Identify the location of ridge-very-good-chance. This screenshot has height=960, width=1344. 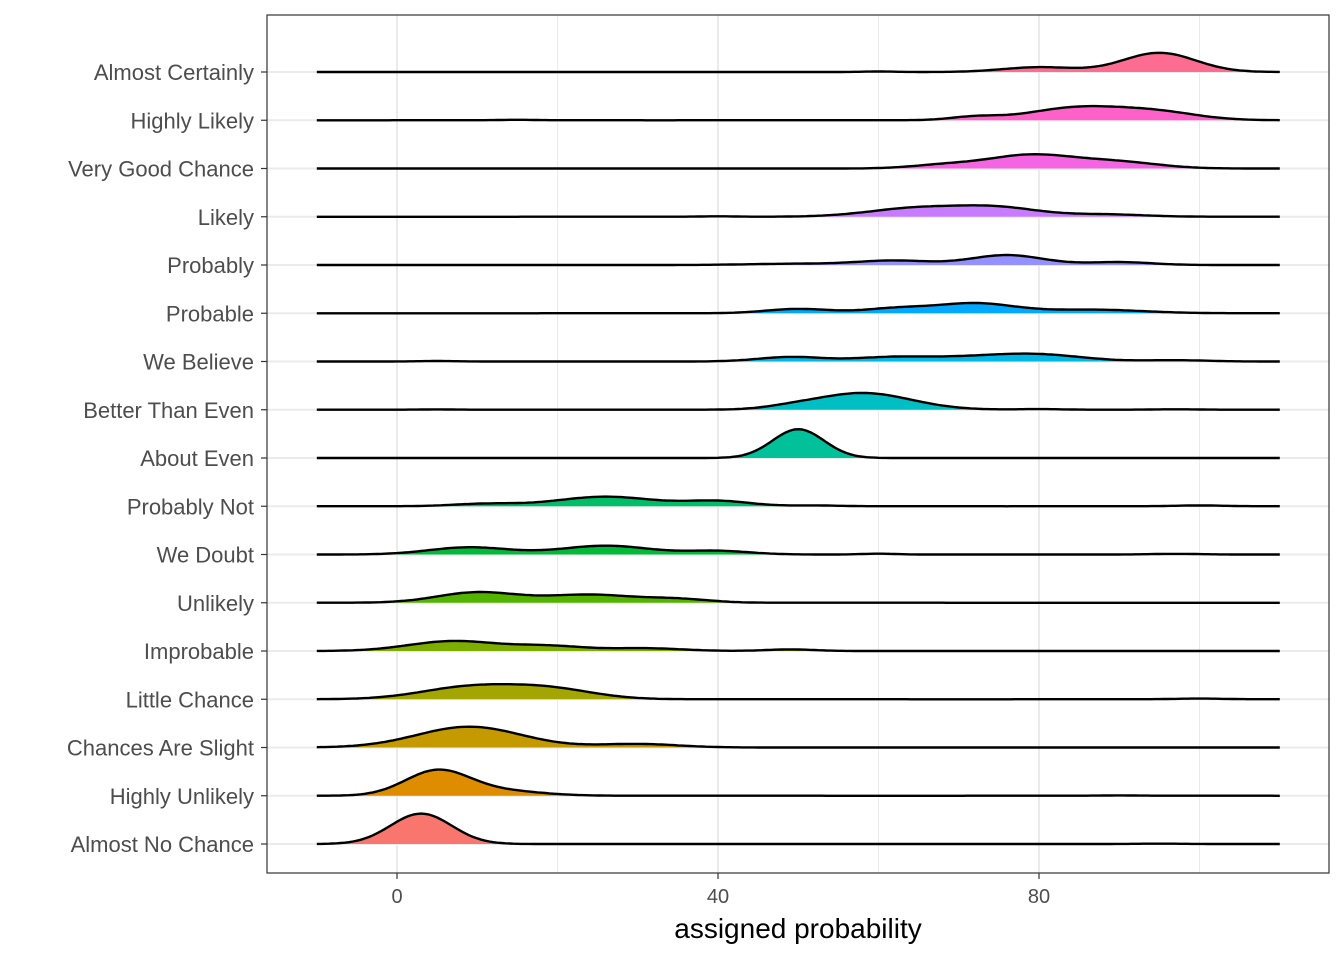
(798, 161).